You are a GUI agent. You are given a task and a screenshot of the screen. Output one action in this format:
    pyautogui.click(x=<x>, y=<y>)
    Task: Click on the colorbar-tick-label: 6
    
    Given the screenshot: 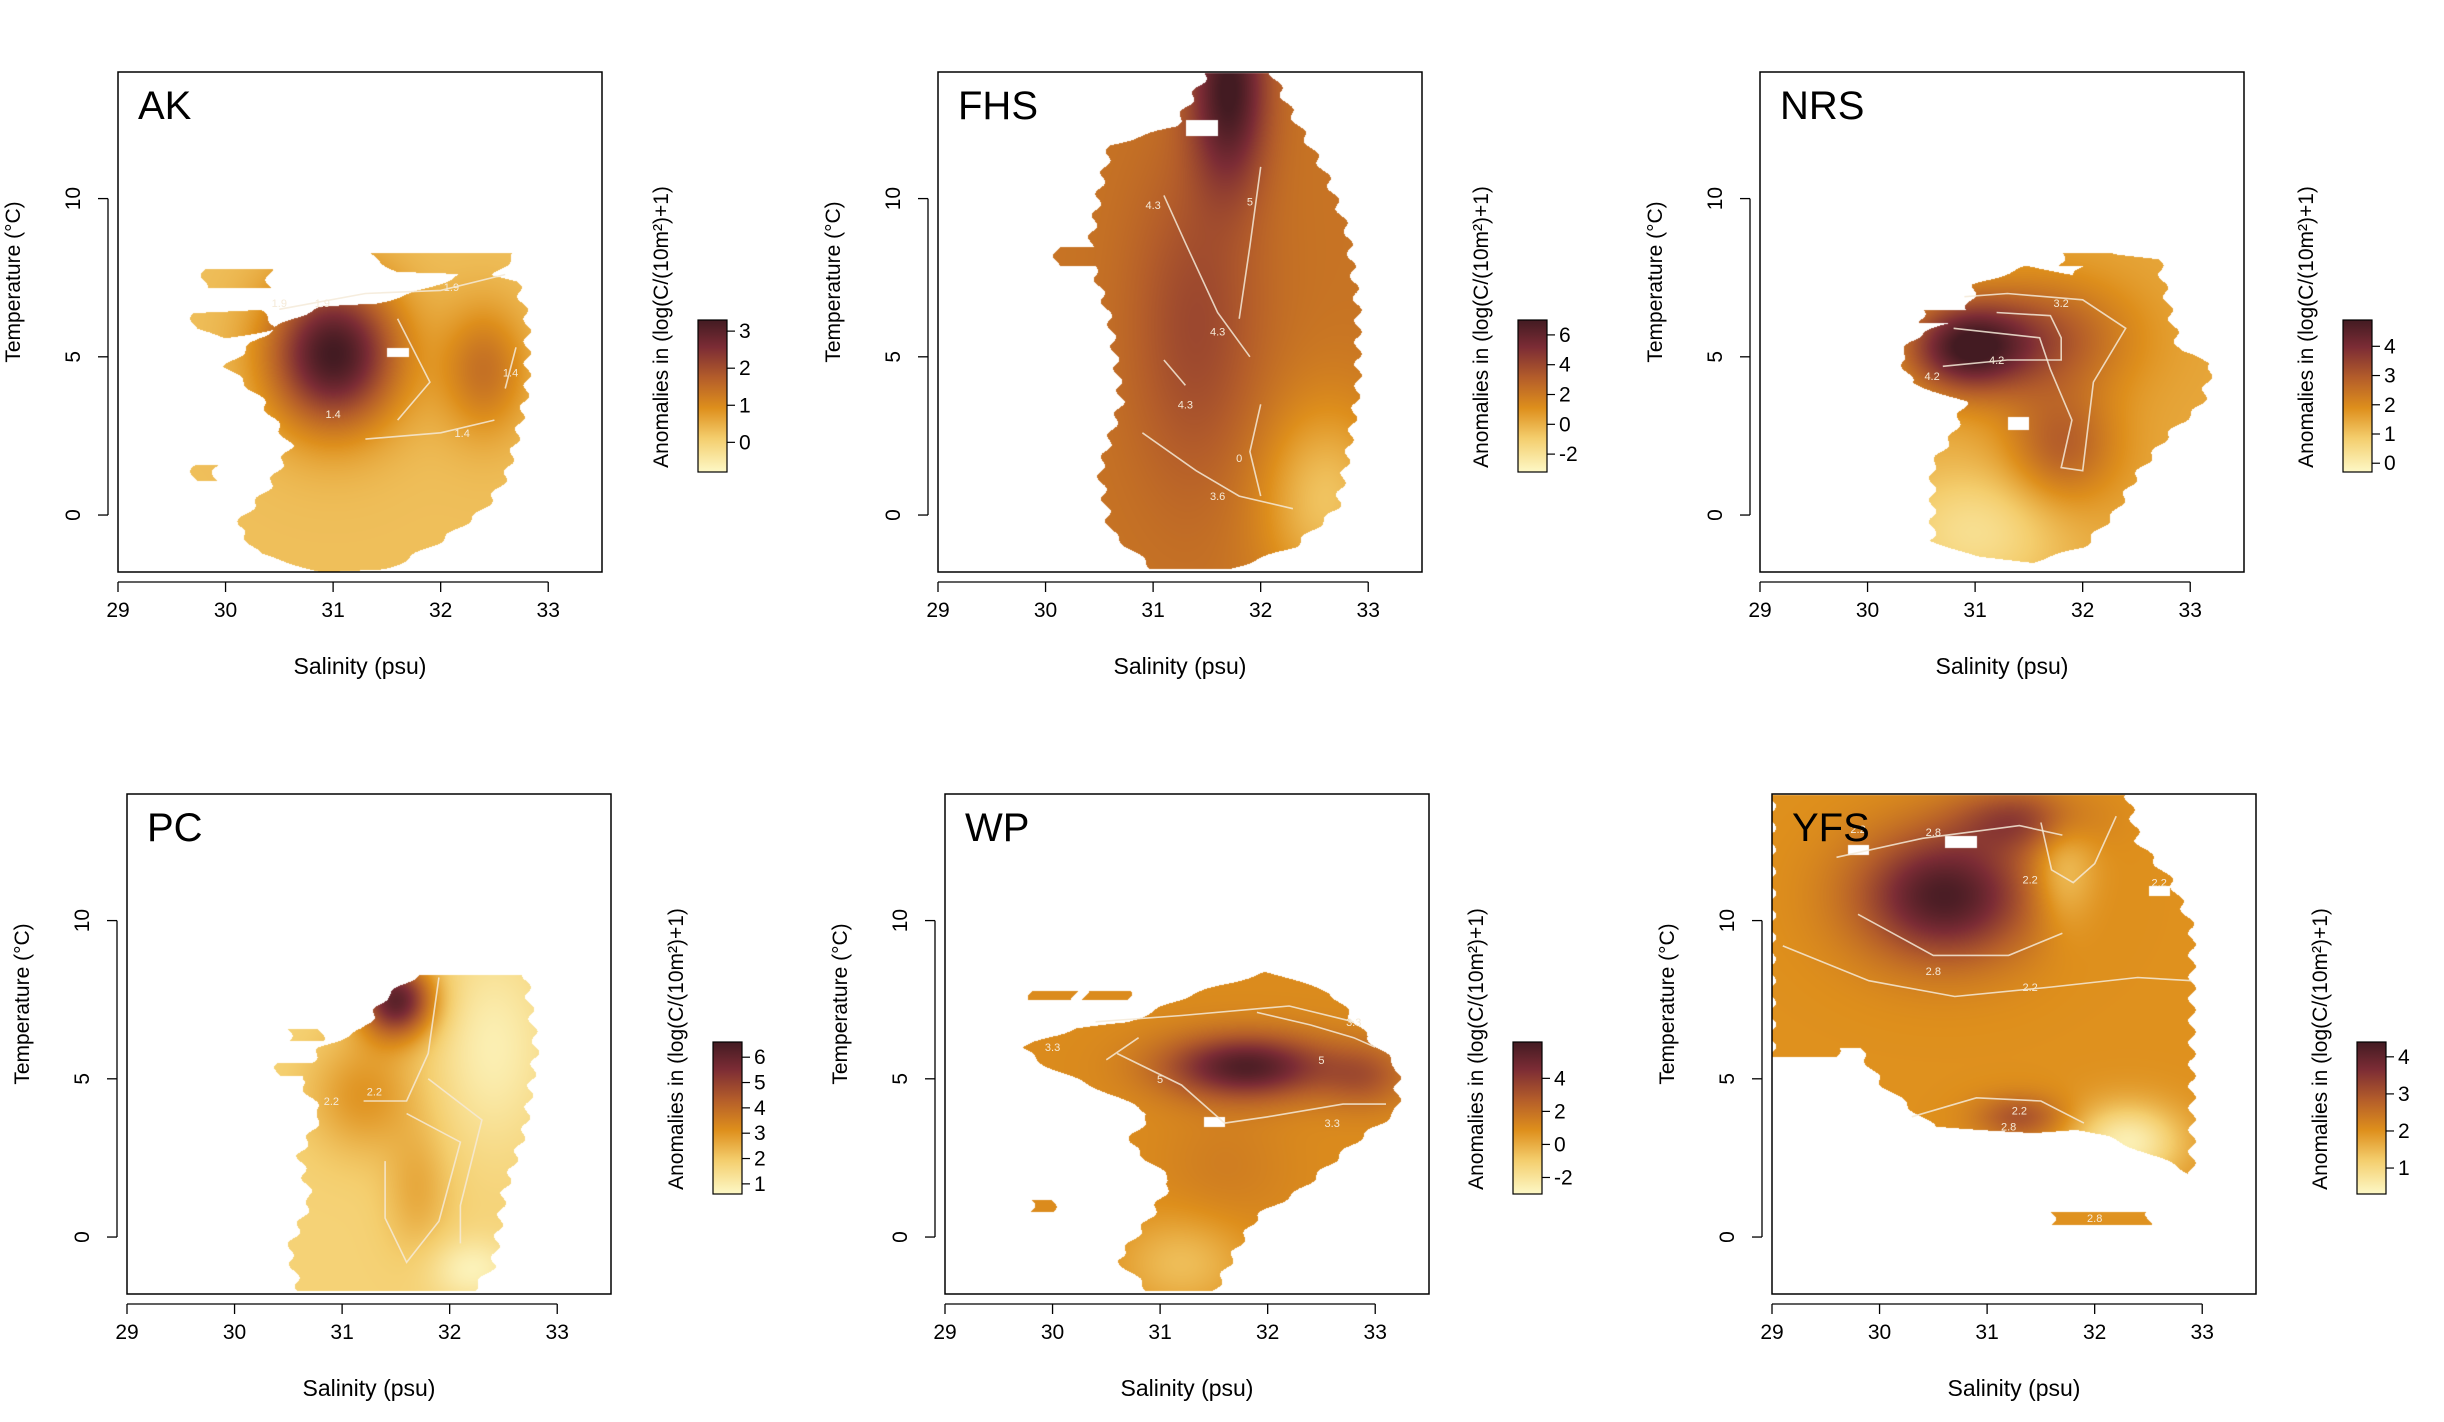 What is the action you would take?
    pyautogui.click(x=760, y=1057)
    